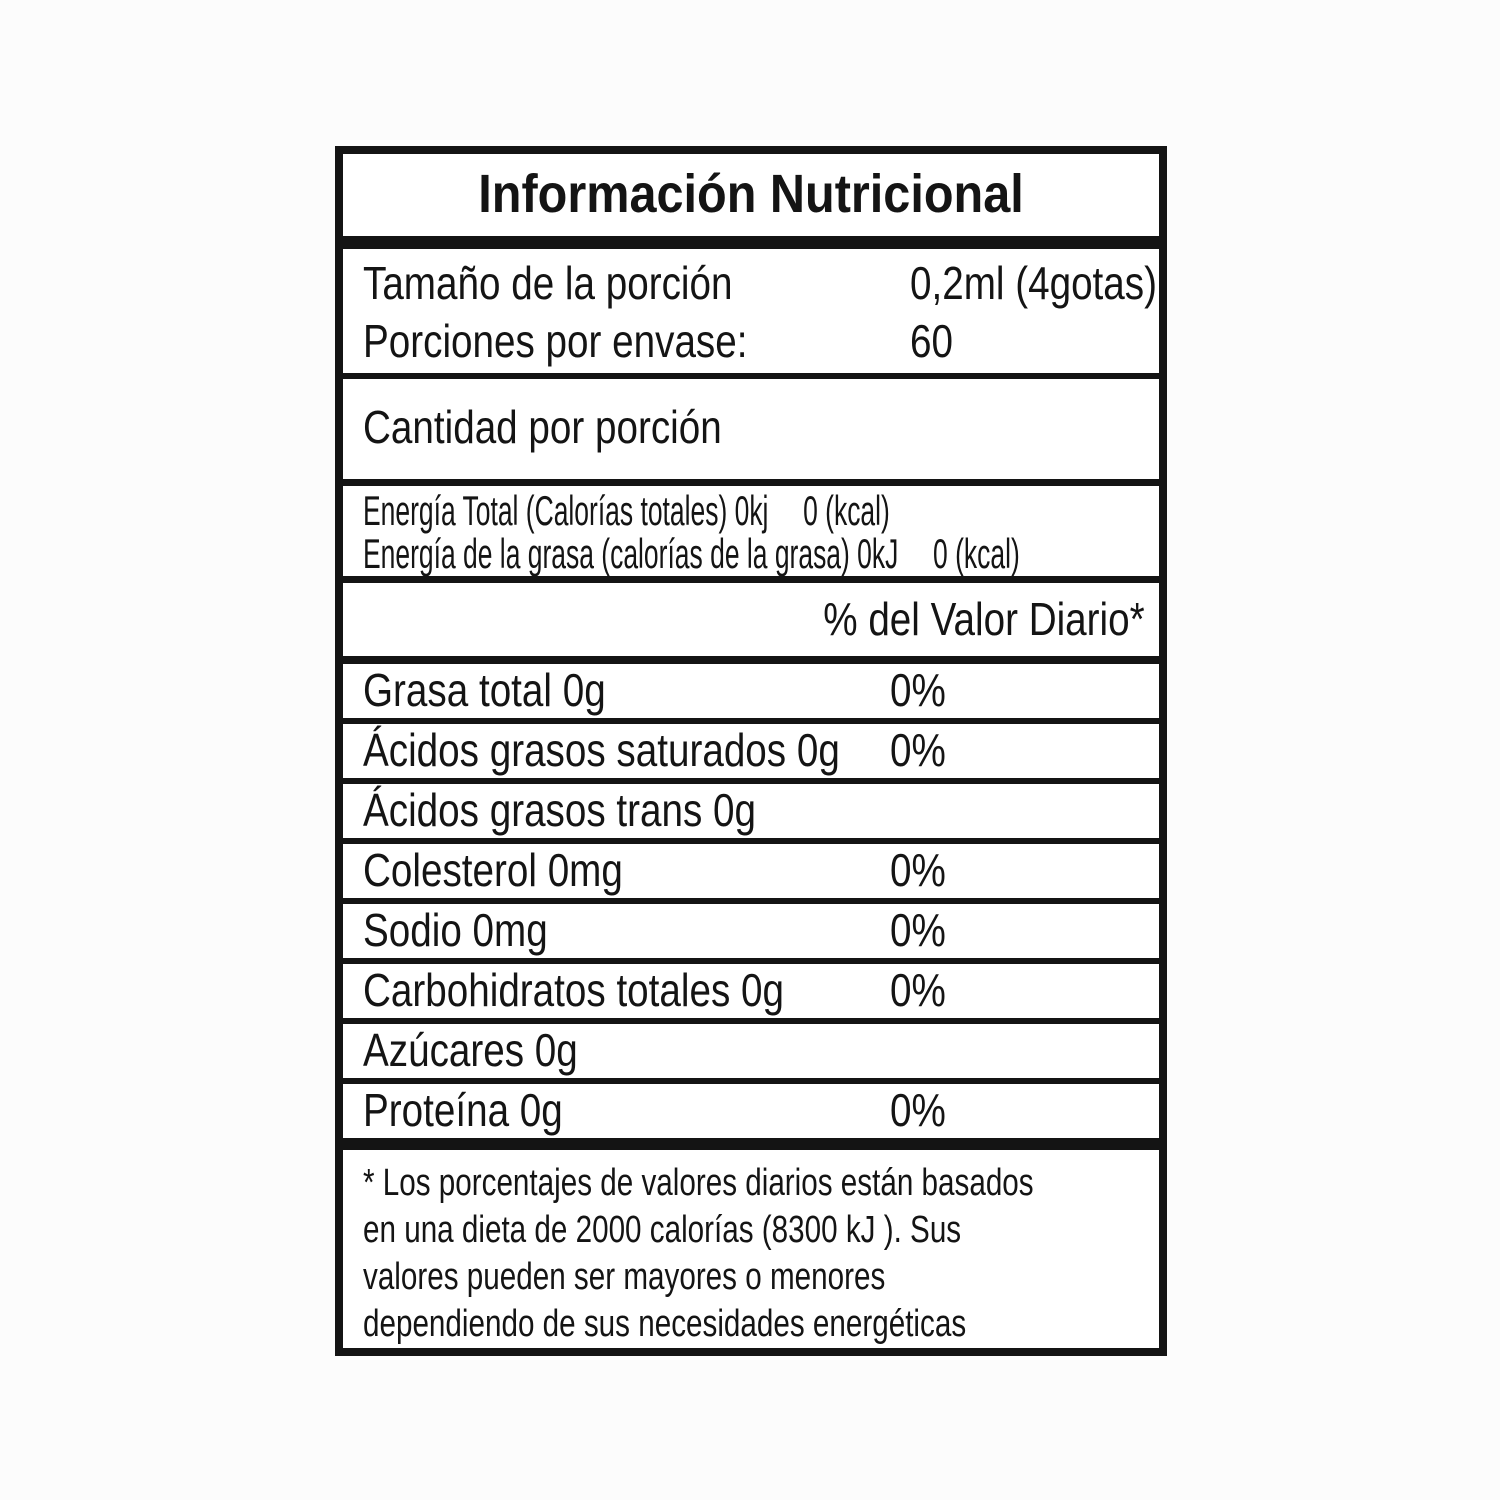  What do you see at coordinates (548, 283) in the screenshot?
I see `serving-size-label: Tamaño de la porción` at bounding box center [548, 283].